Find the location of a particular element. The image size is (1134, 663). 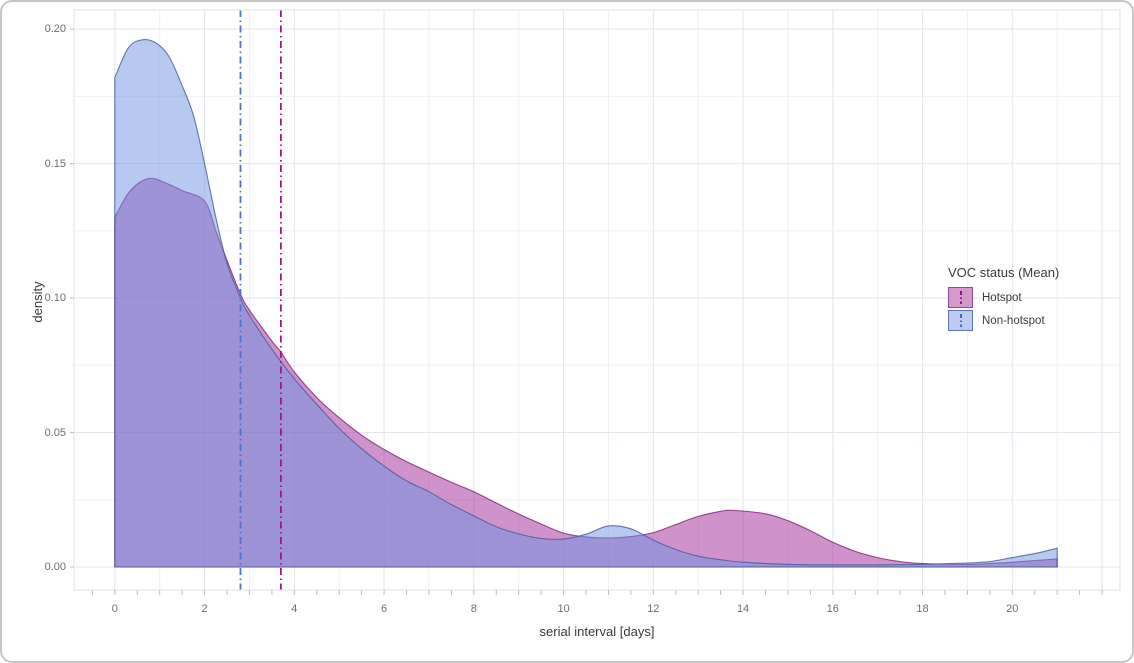

y-tick-label: 0.15 is located at coordinates (55, 163).